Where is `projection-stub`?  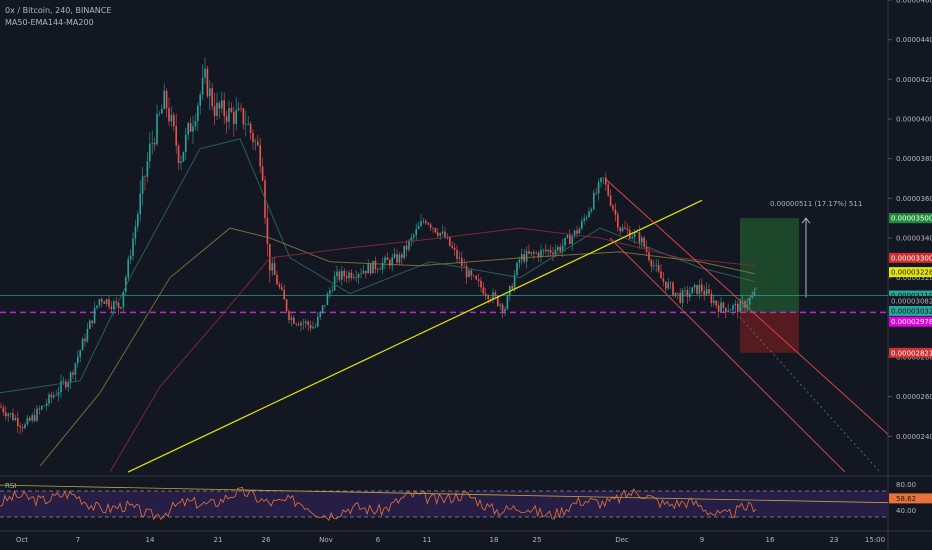 projection-stub is located at coordinates (748, 299).